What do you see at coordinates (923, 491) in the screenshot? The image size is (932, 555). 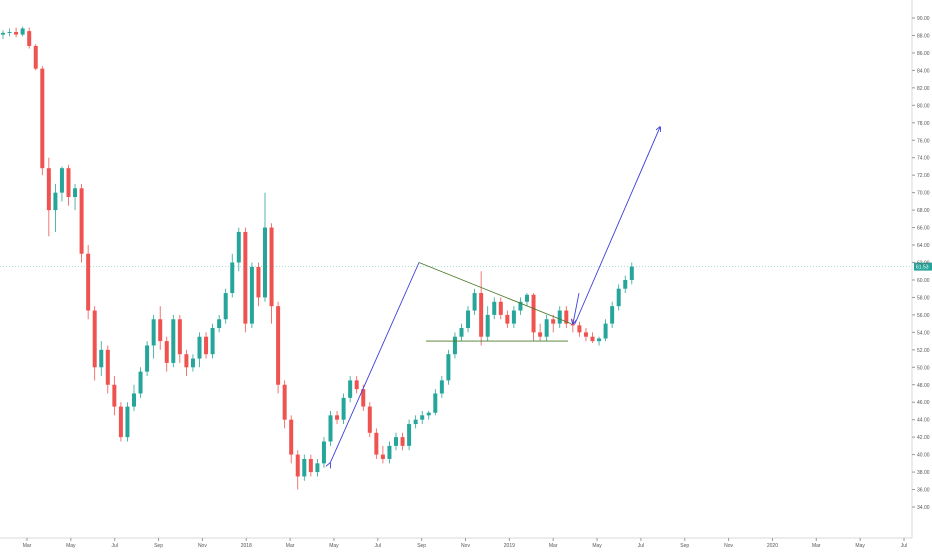 I see `y-tick-label: 36.00` at bounding box center [923, 491].